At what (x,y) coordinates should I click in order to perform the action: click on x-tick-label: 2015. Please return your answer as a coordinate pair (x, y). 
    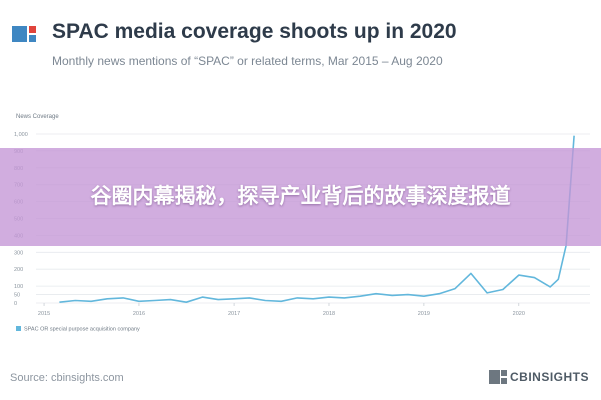
    Looking at the image, I should click on (44, 314).